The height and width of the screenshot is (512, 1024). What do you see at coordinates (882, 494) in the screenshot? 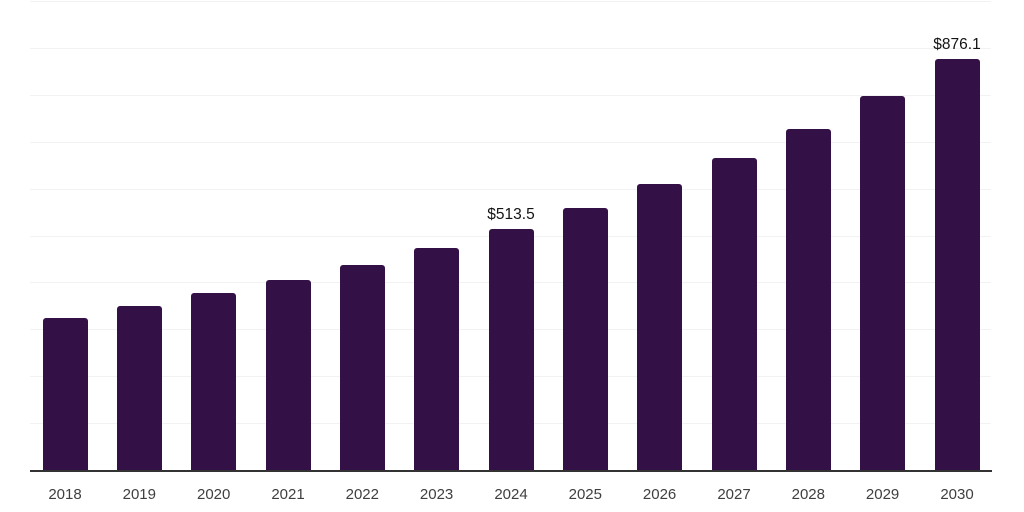
I see `x-tick-label-2029: 2029` at bounding box center [882, 494].